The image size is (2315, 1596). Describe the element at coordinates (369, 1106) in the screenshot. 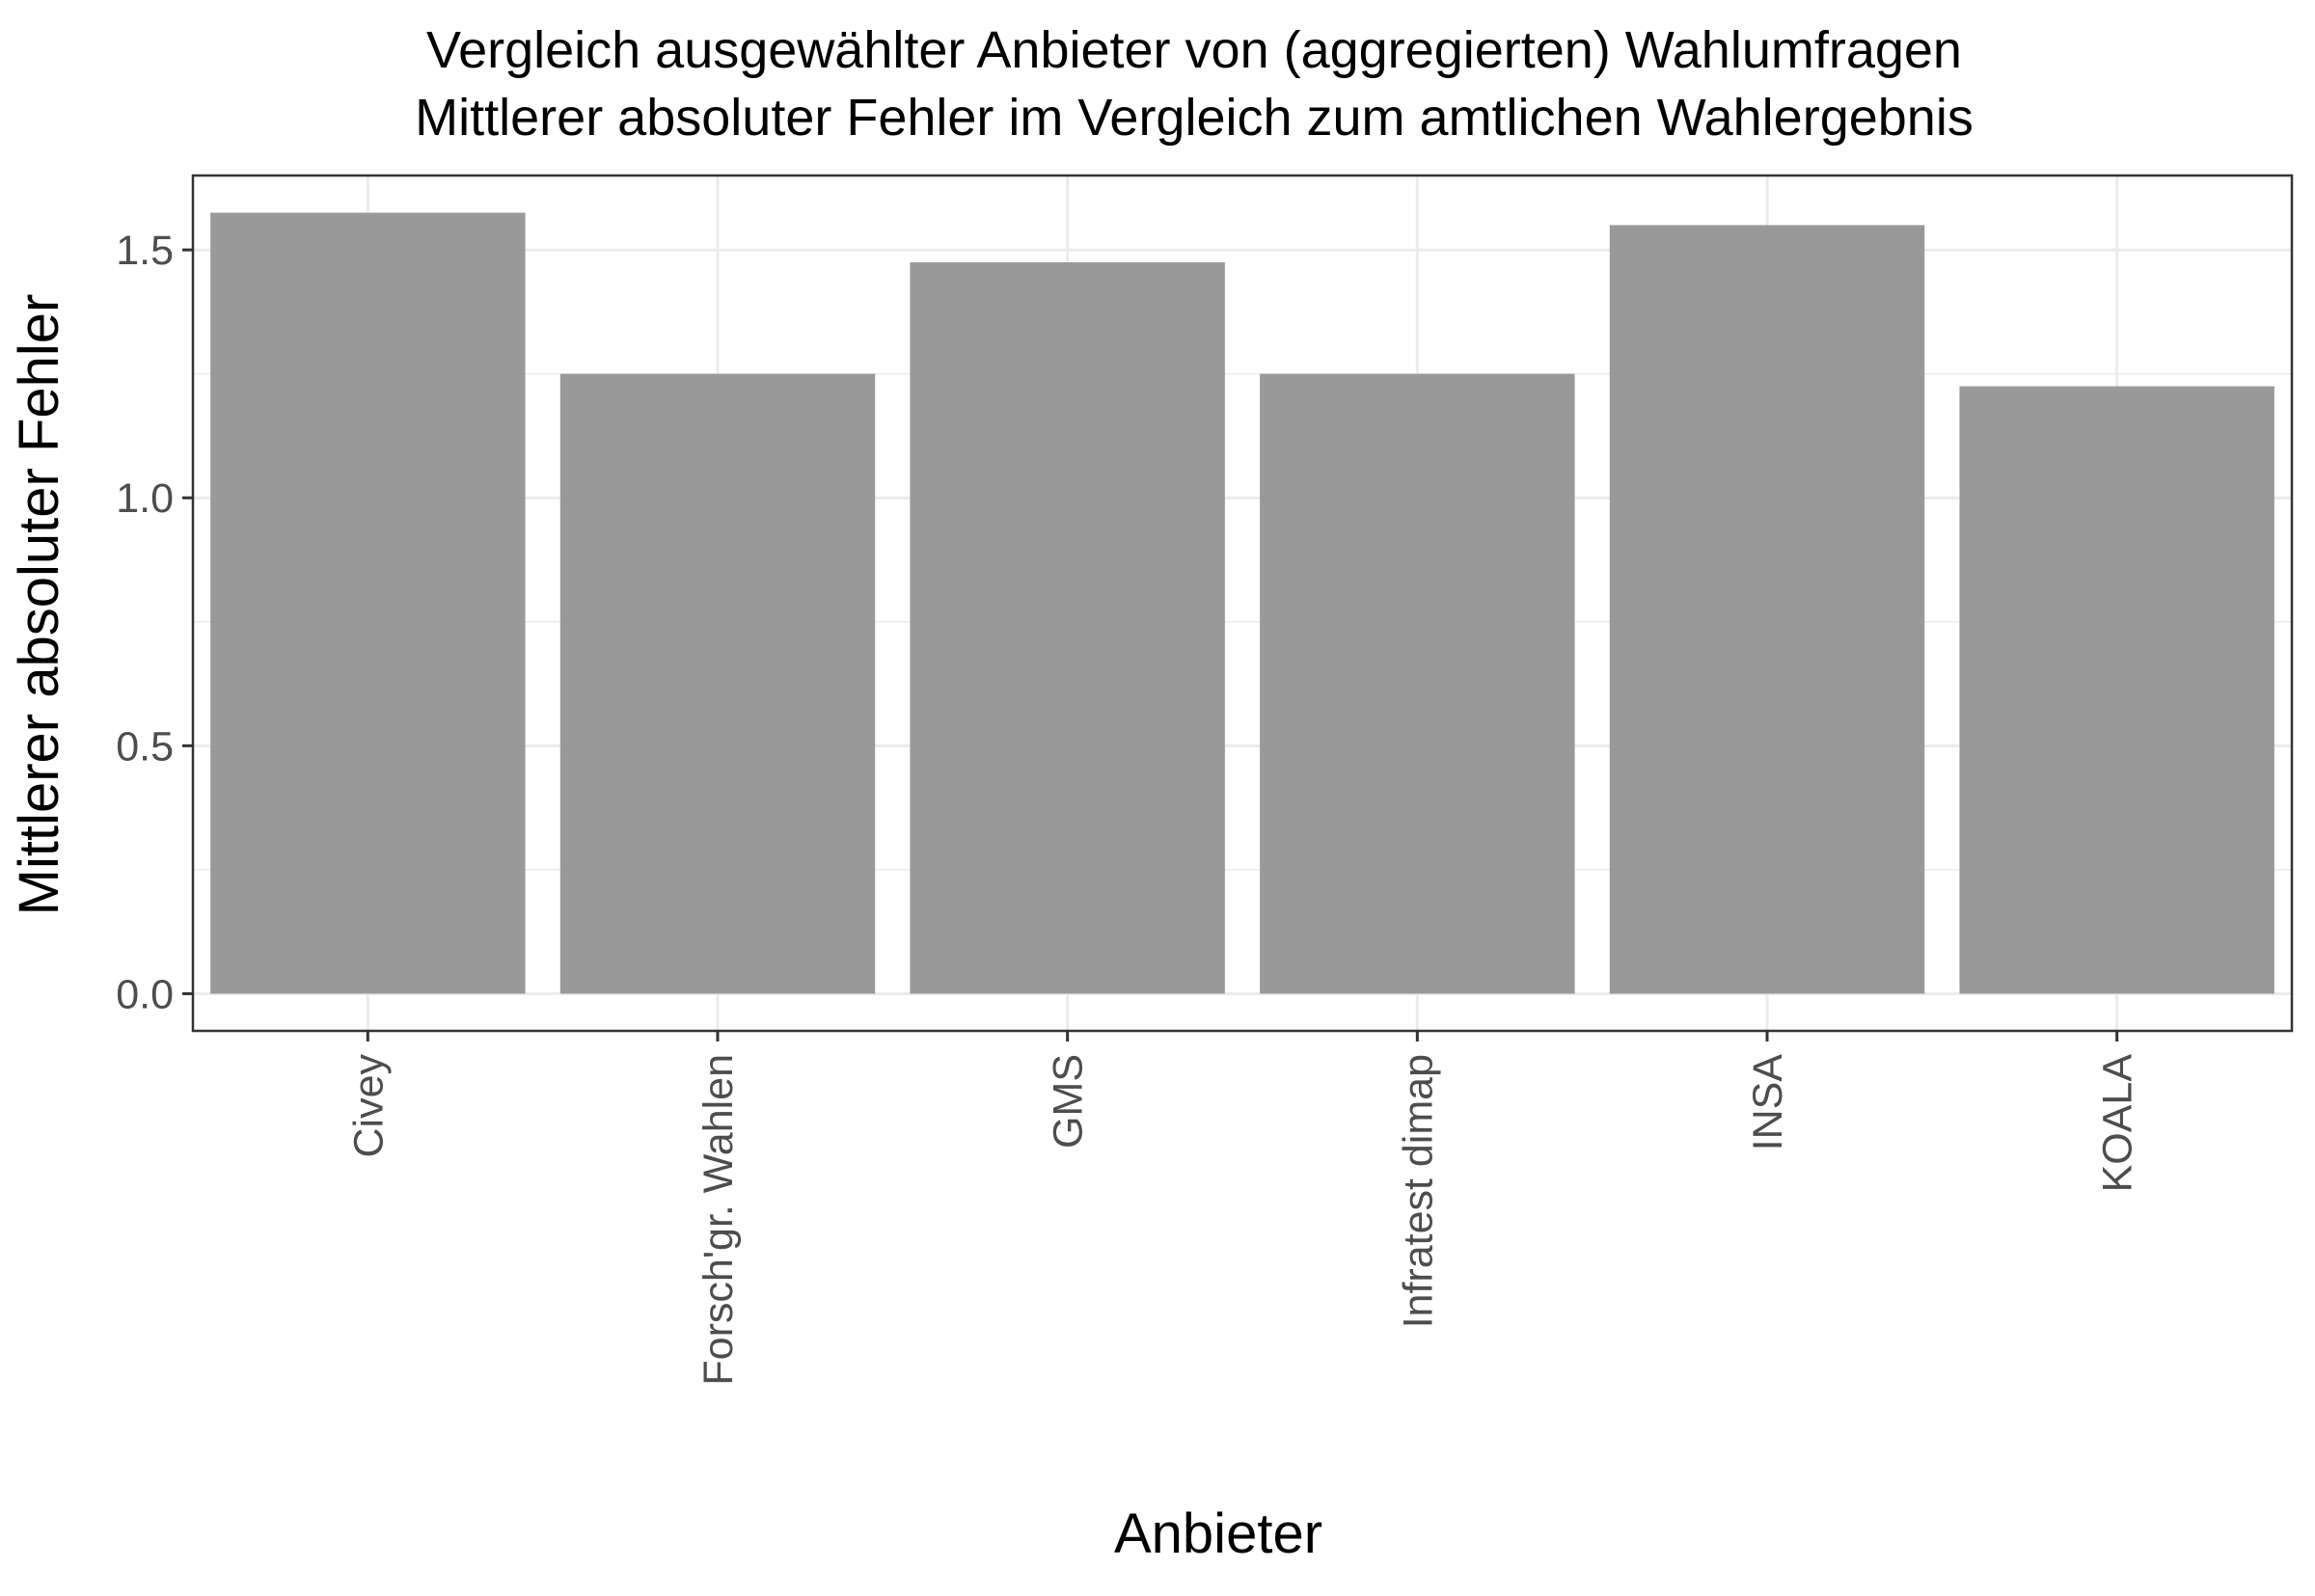

I see `x-tick-label: Civey` at that location.